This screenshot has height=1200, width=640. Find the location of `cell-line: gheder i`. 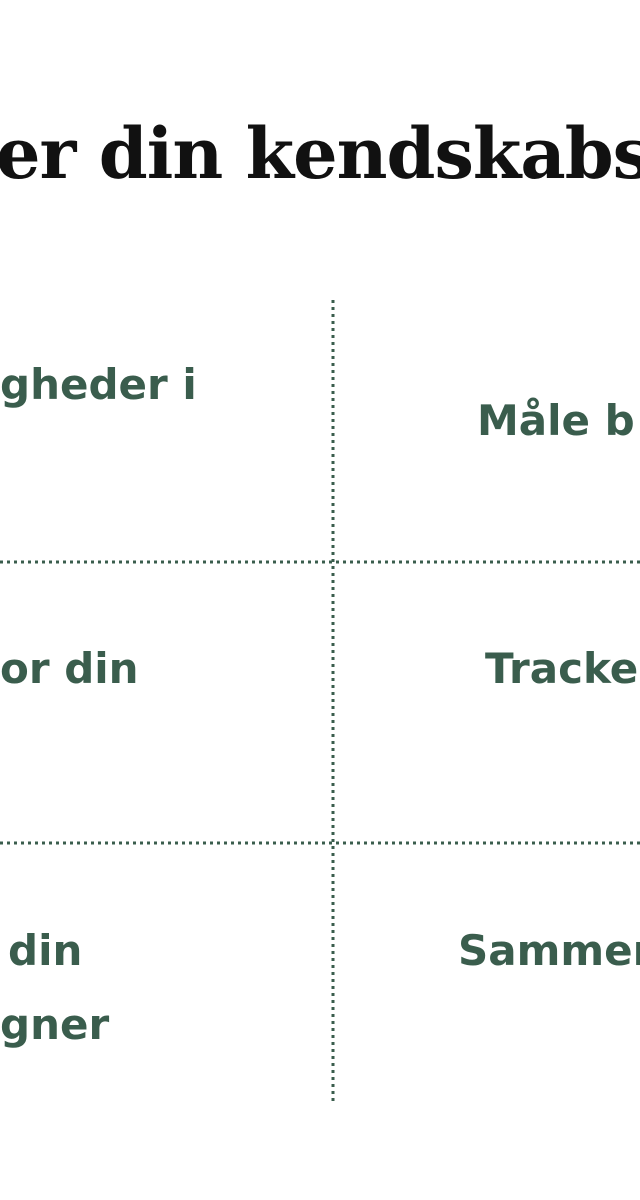

cell-line: gheder i is located at coordinates (98, 384).